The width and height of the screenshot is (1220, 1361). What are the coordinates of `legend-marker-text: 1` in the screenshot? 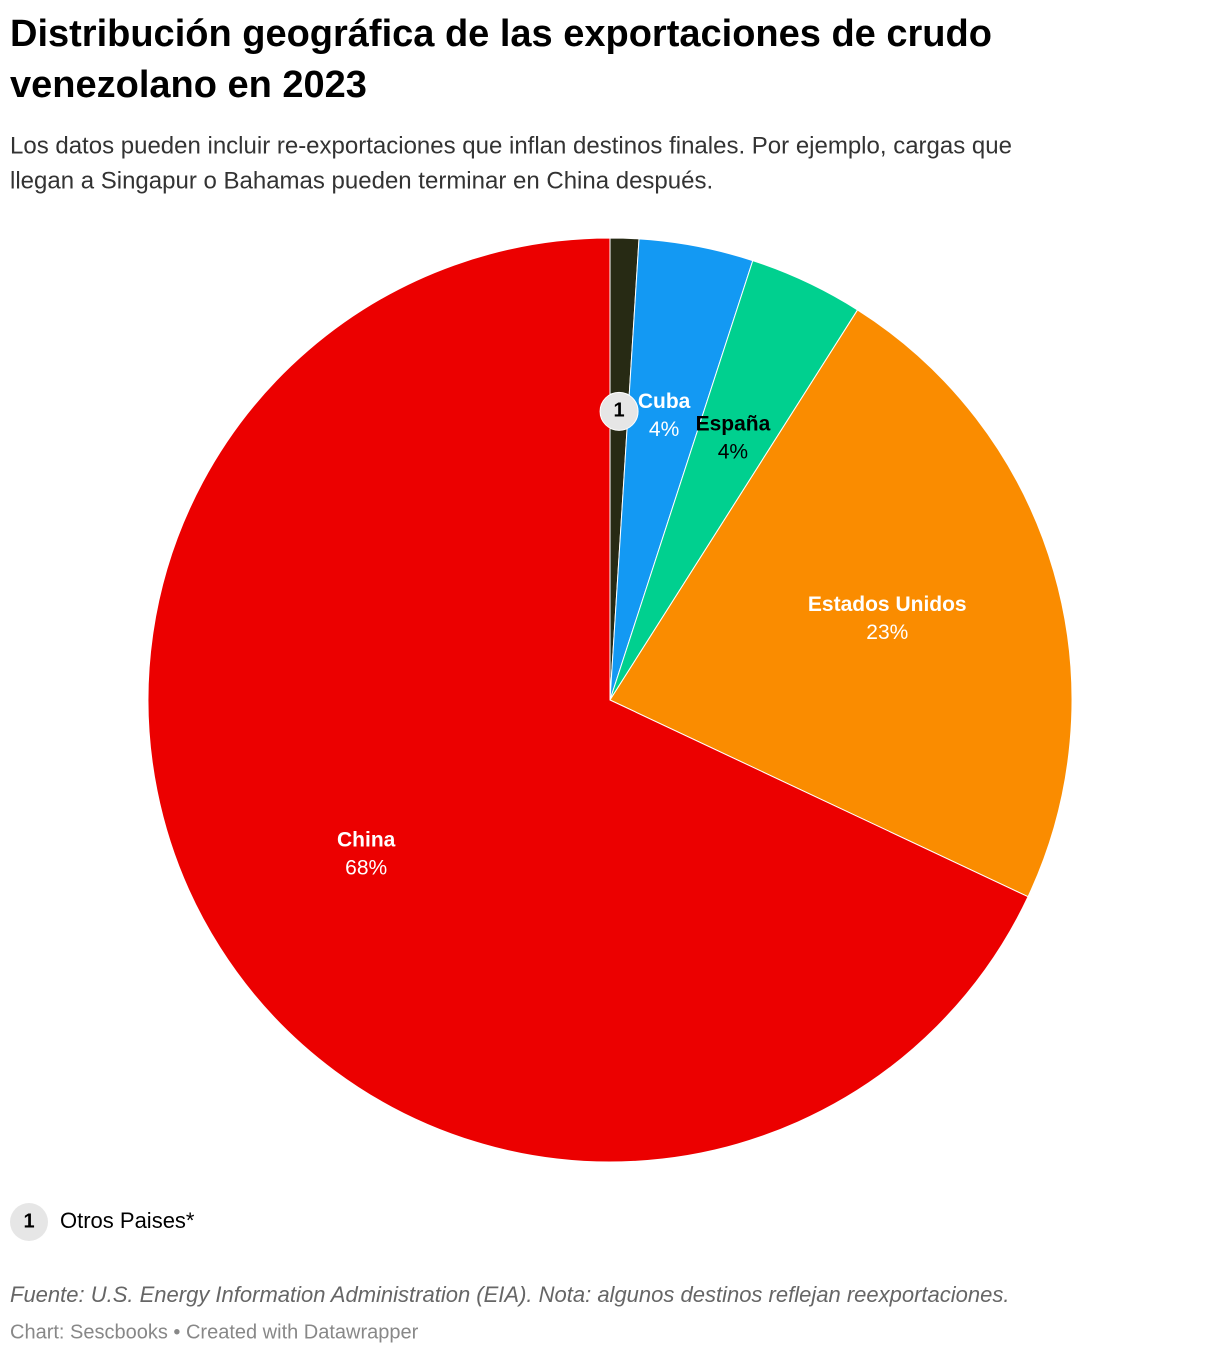 It's located at (28, 1221).